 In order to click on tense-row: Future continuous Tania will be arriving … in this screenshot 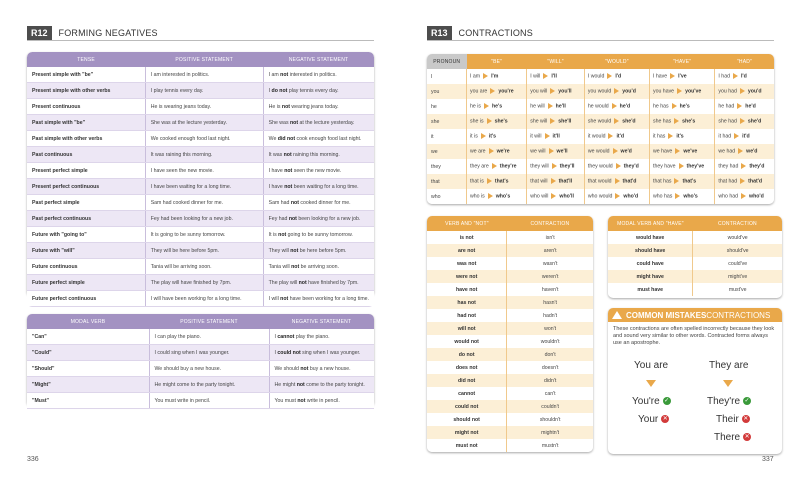, I will do `click(200, 266)`.